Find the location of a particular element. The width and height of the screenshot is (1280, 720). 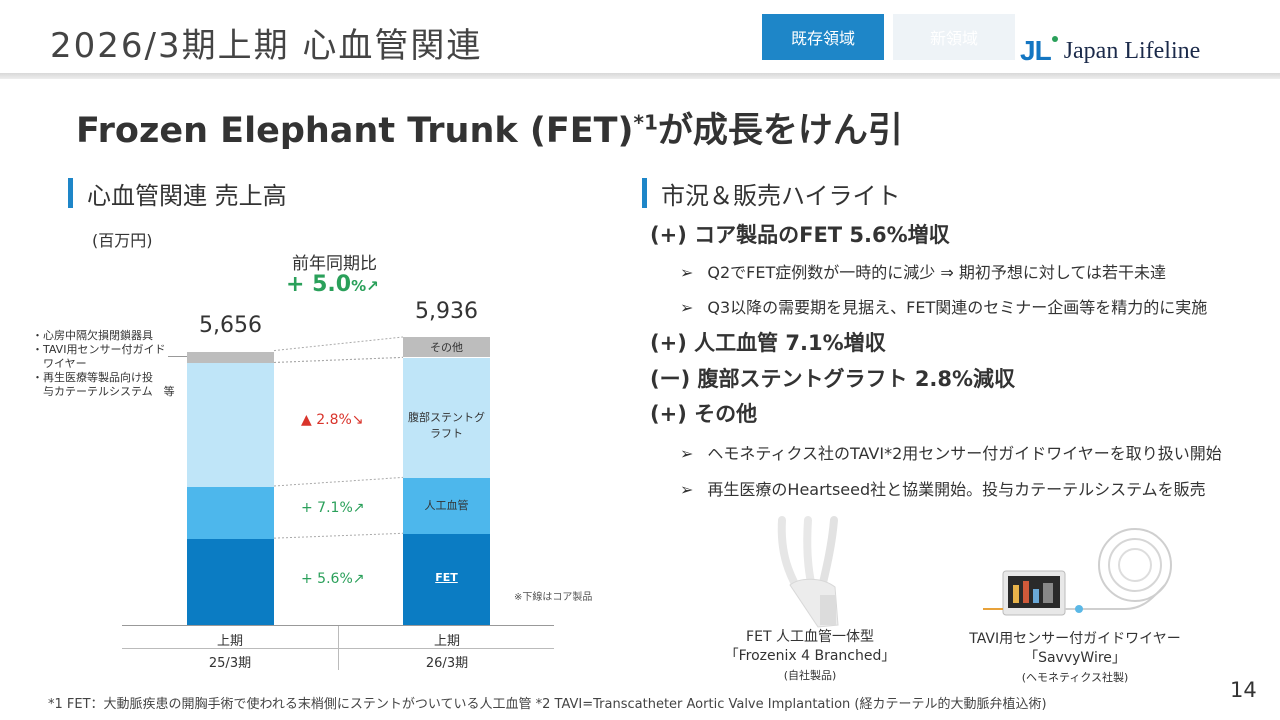

yoy-number: + 5.0 is located at coordinates (319, 284).